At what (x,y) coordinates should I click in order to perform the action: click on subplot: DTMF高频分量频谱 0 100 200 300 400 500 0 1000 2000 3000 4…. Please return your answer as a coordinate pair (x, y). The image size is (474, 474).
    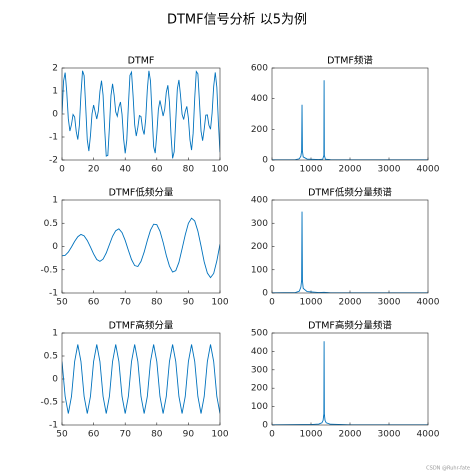
    Looking at the image, I should click on (345, 380).